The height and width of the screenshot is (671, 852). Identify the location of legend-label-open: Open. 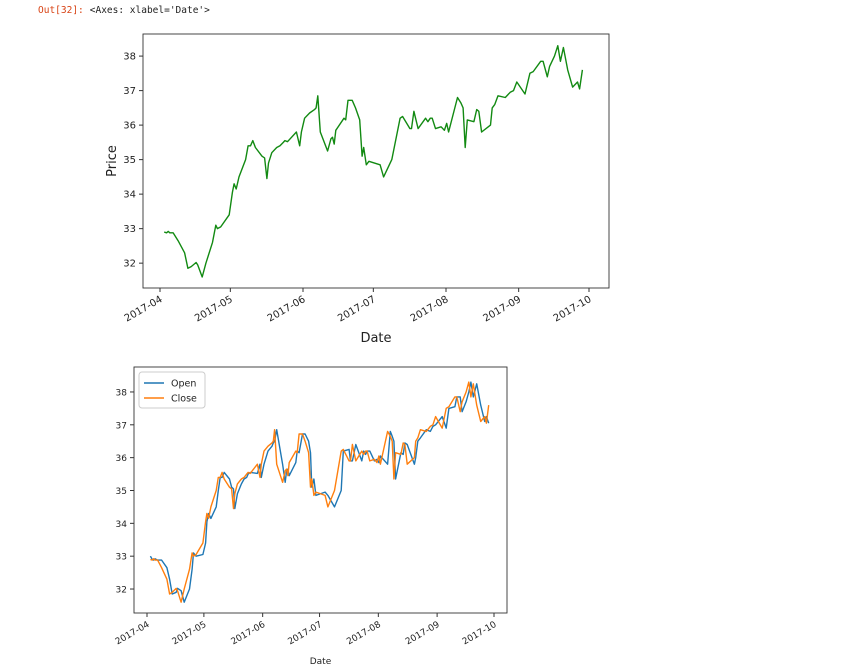
(183, 384).